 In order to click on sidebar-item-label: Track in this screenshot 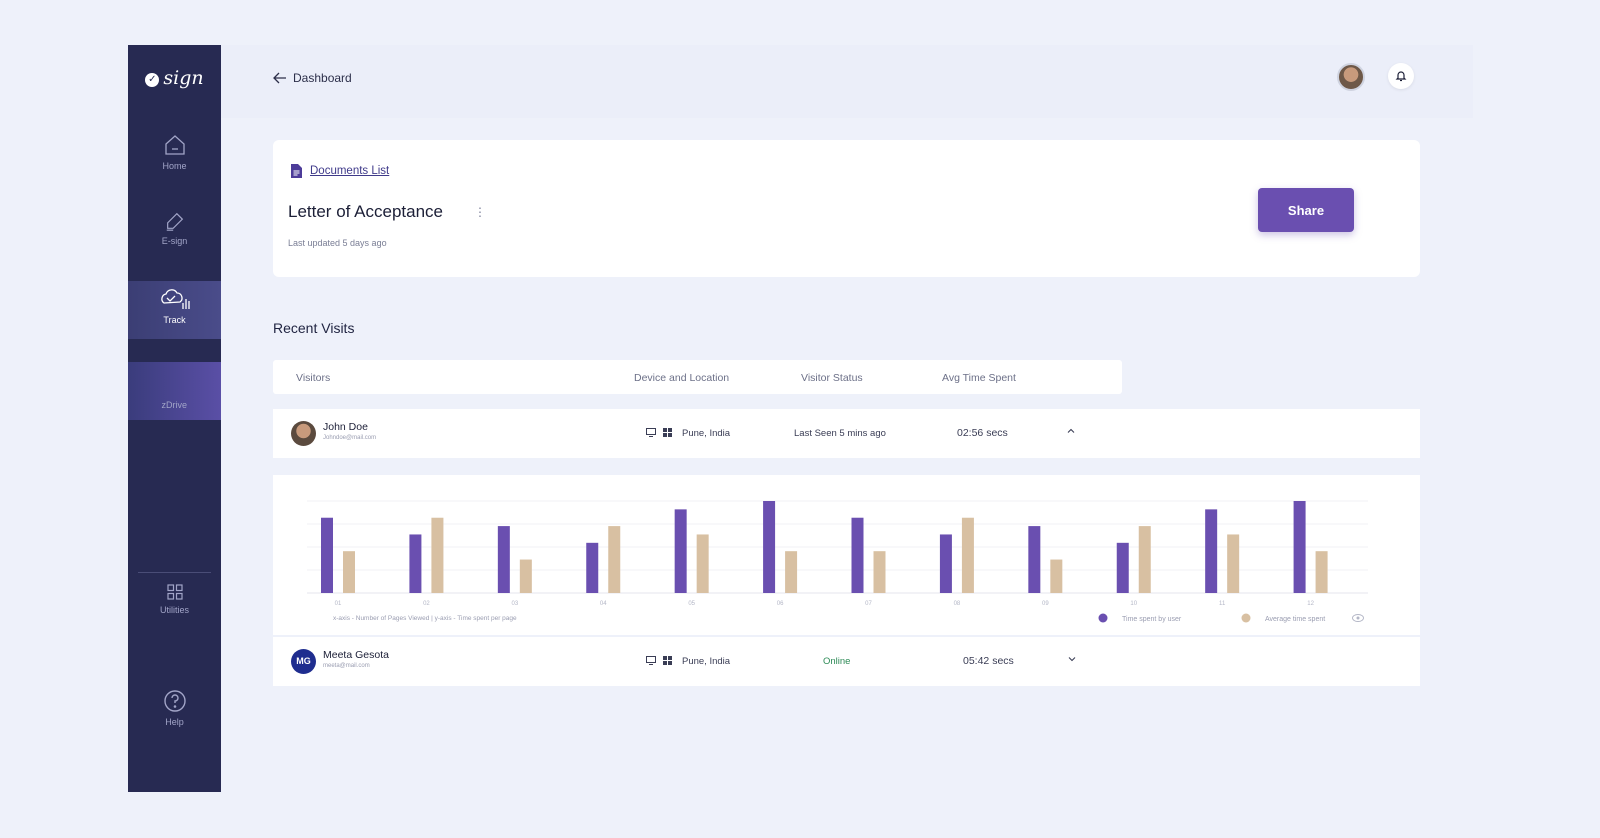, I will do `click(174, 320)`.